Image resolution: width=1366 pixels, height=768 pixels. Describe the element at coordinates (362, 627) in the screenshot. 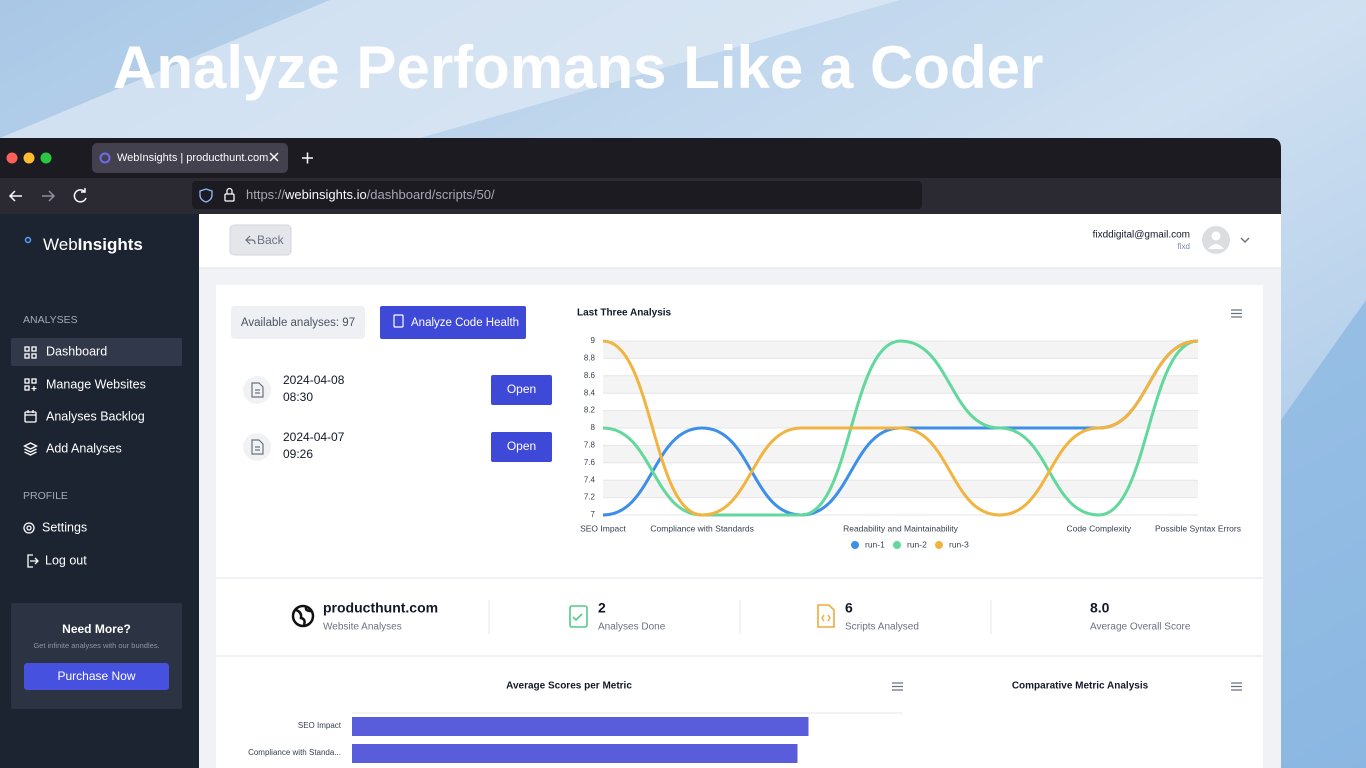

I see `stat-label: Website Analyses` at that location.